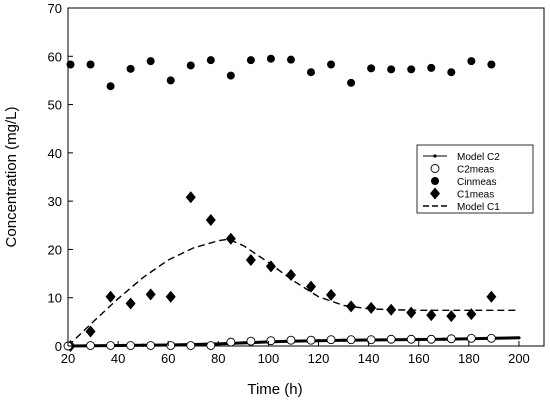 The width and height of the screenshot is (550, 406). Describe the element at coordinates (435, 168) in the screenshot. I see `legend-c2meas-marker` at that location.